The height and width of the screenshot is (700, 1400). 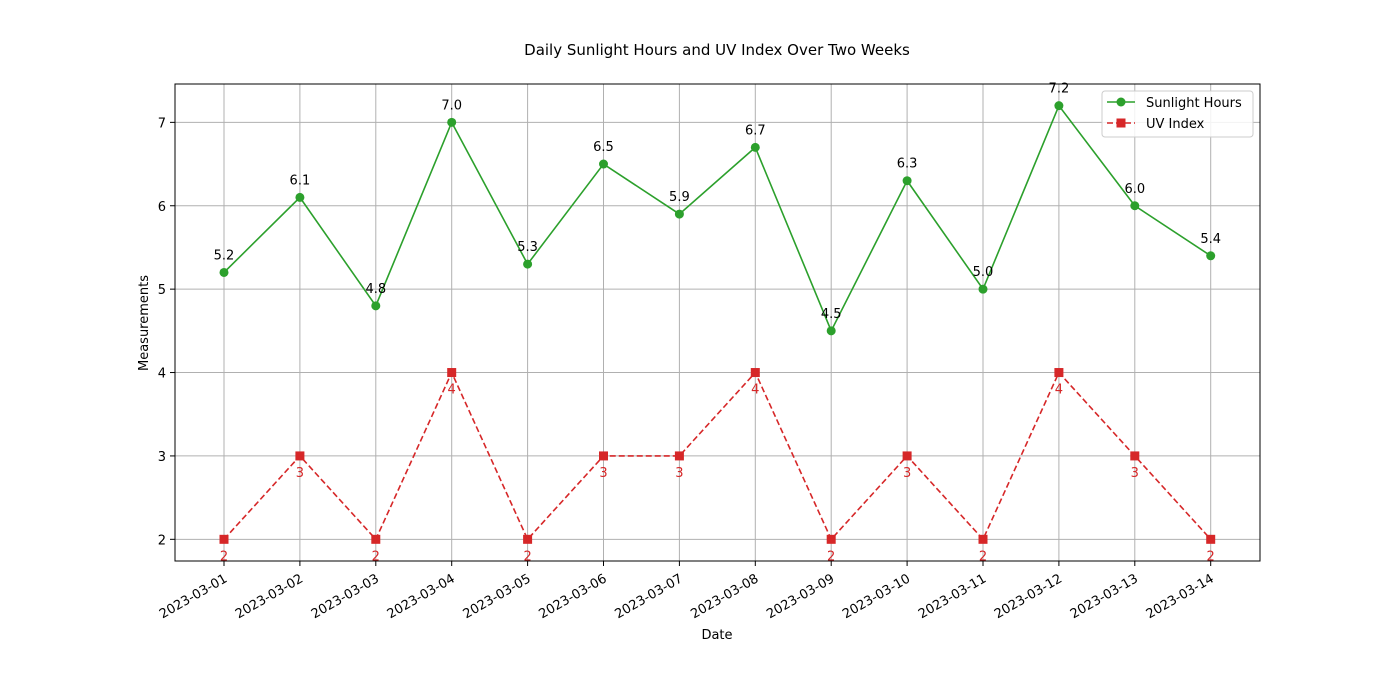 I want to click on data-label: 6.7, so click(x=755, y=130).